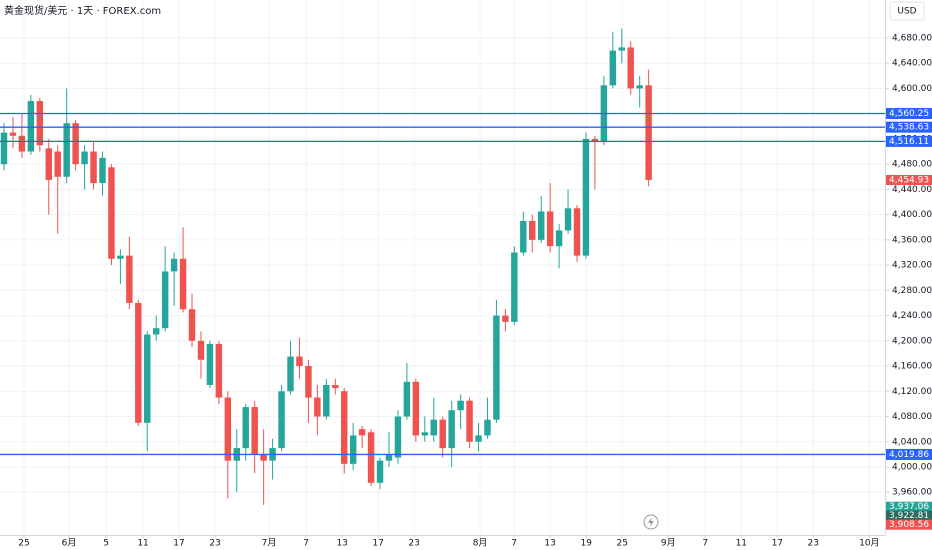 The height and width of the screenshot is (550, 932). What do you see at coordinates (480, 543) in the screenshot?
I see `x-tick-label: 8月` at bounding box center [480, 543].